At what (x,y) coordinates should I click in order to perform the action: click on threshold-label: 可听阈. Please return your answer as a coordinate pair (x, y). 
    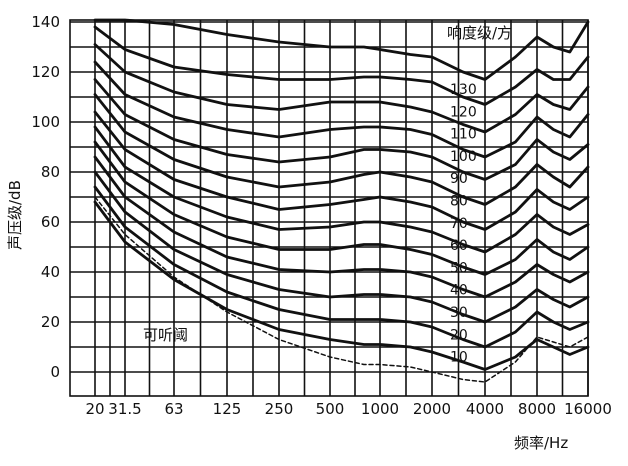
    Looking at the image, I should click on (165, 335).